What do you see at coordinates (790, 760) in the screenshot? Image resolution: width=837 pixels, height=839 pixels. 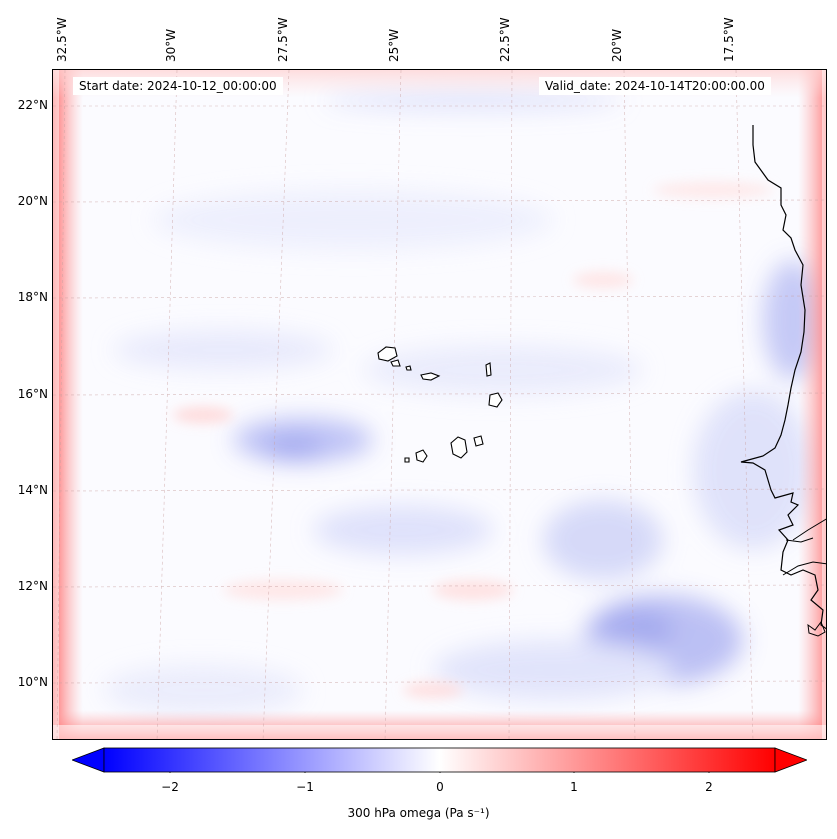 I see `colorbar-max-extension` at bounding box center [790, 760].